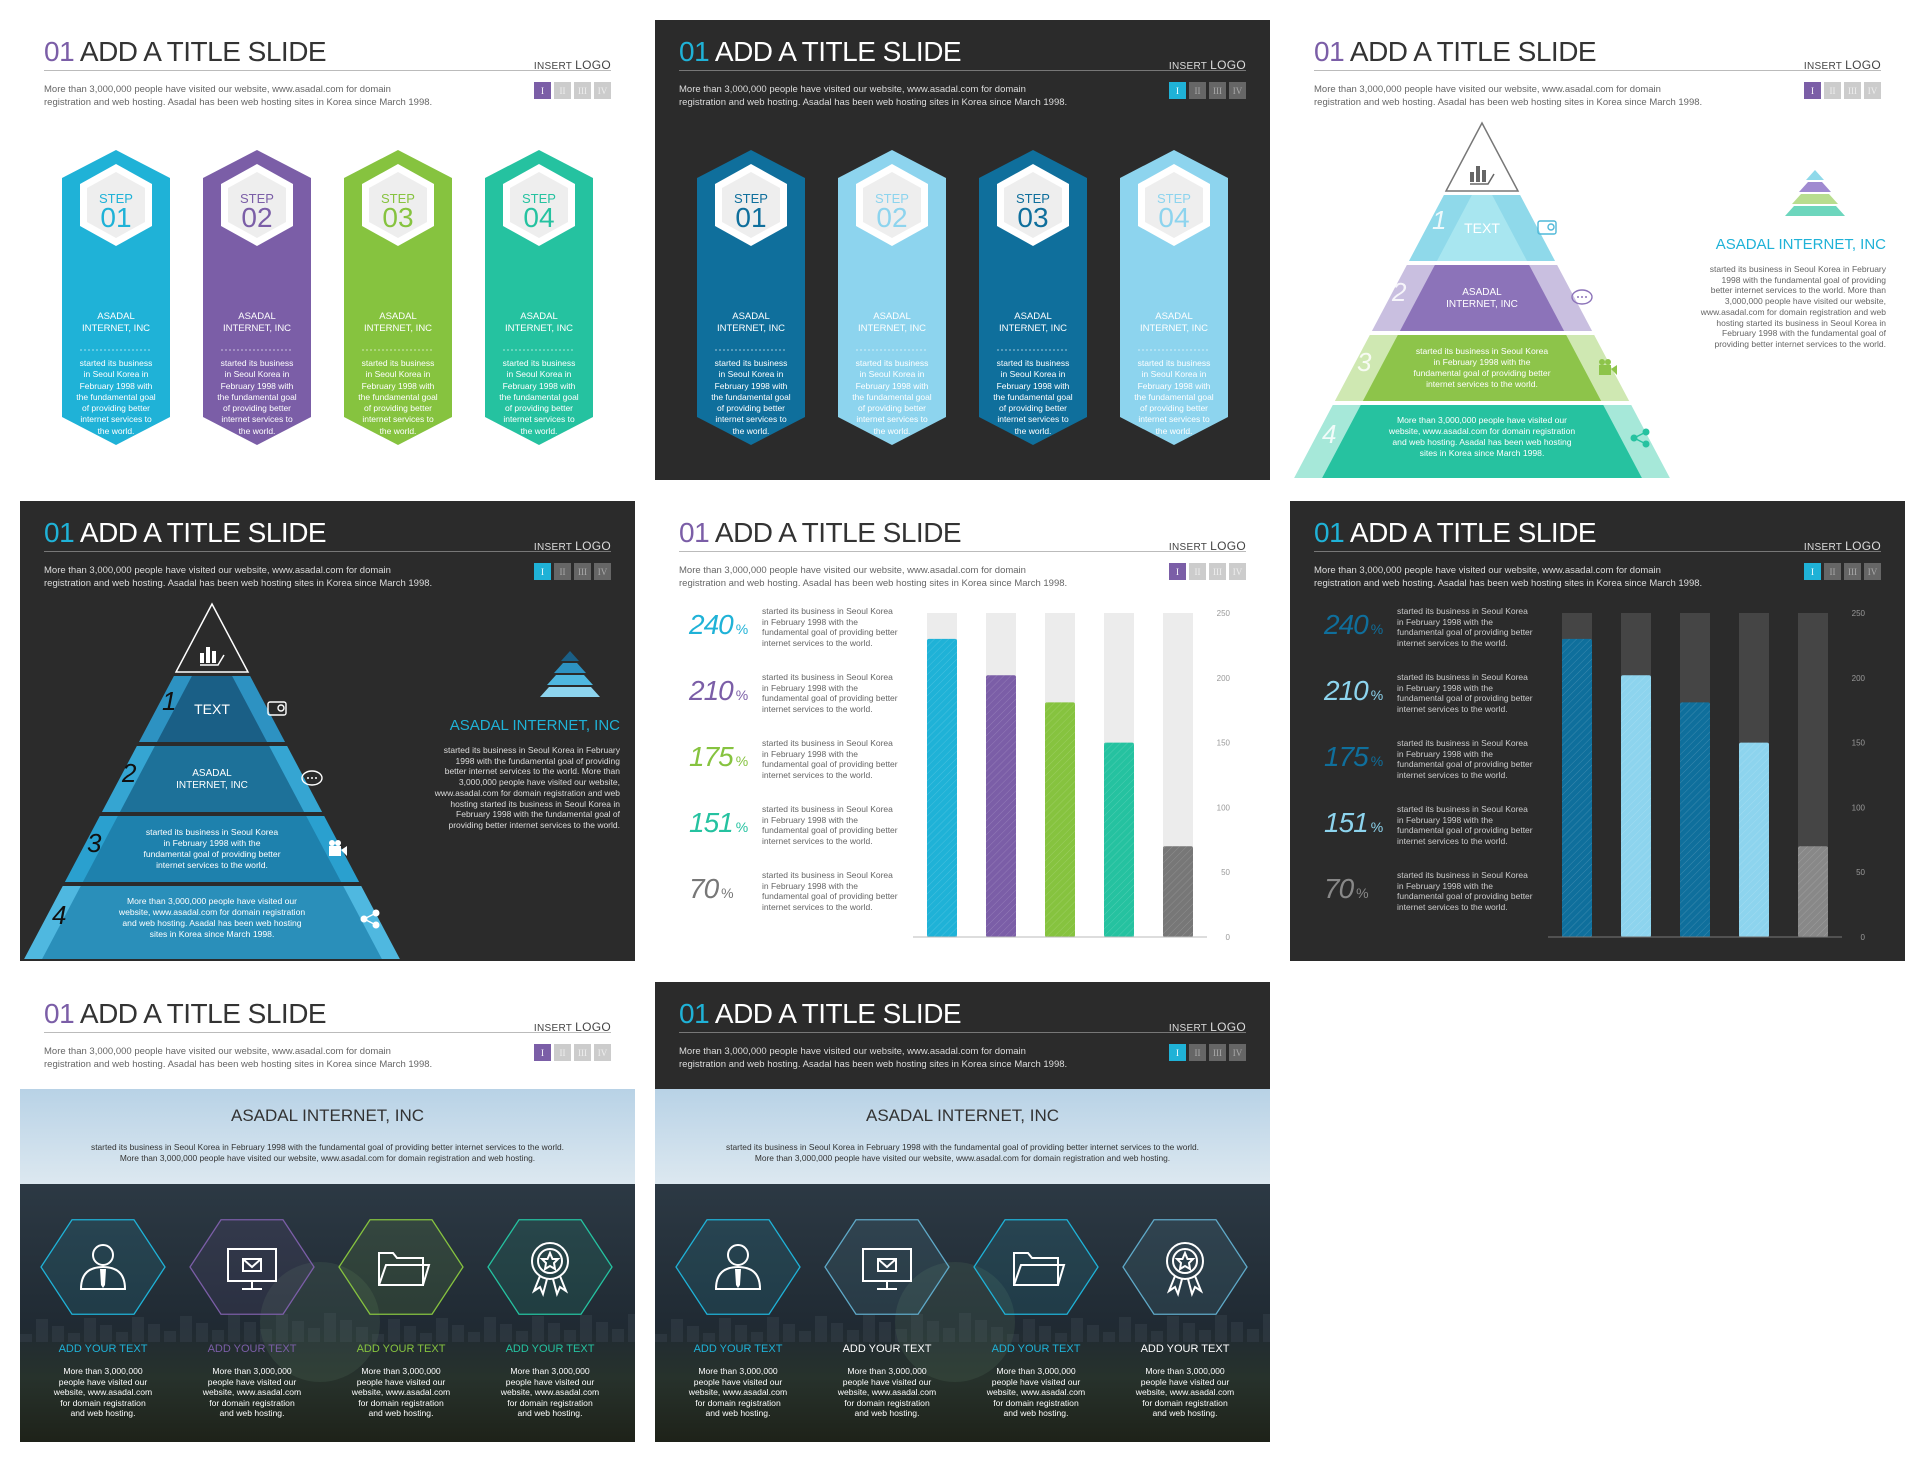 Image resolution: width=1920 pixels, height=1459 pixels. I want to click on share-icon, so click(370, 919).